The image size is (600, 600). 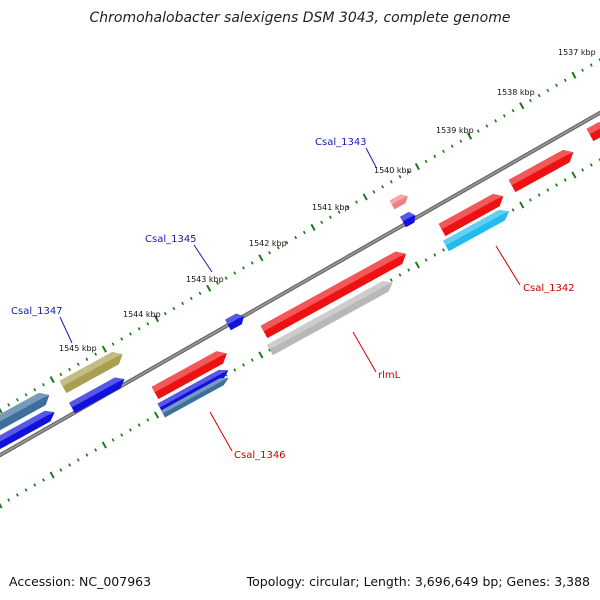 I want to click on cds-forward-3-shine, so click(x=333, y=291).